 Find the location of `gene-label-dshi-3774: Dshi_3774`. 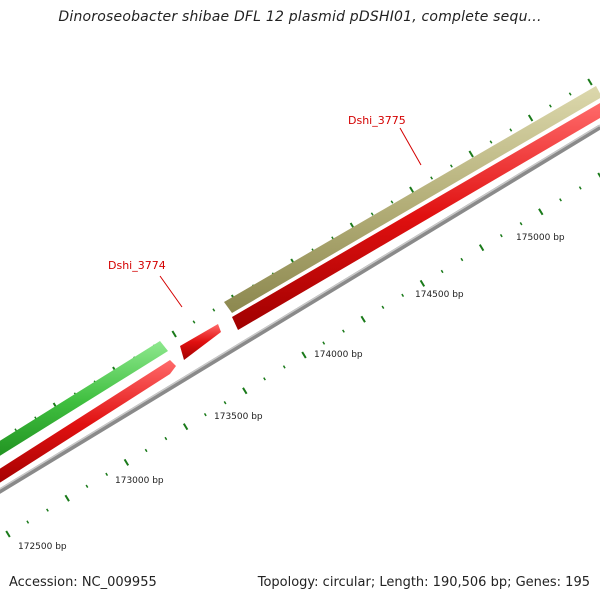

gene-label-dshi-3774: Dshi_3774 is located at coordinates (137, 265).